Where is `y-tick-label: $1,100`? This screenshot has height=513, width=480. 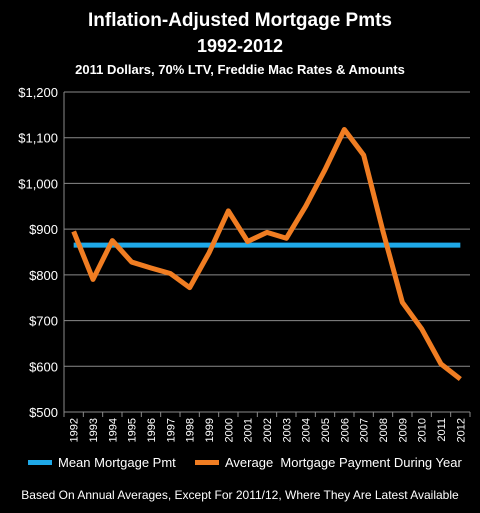 y-tick-label: $1,100 is located at coordinates (38, 138).